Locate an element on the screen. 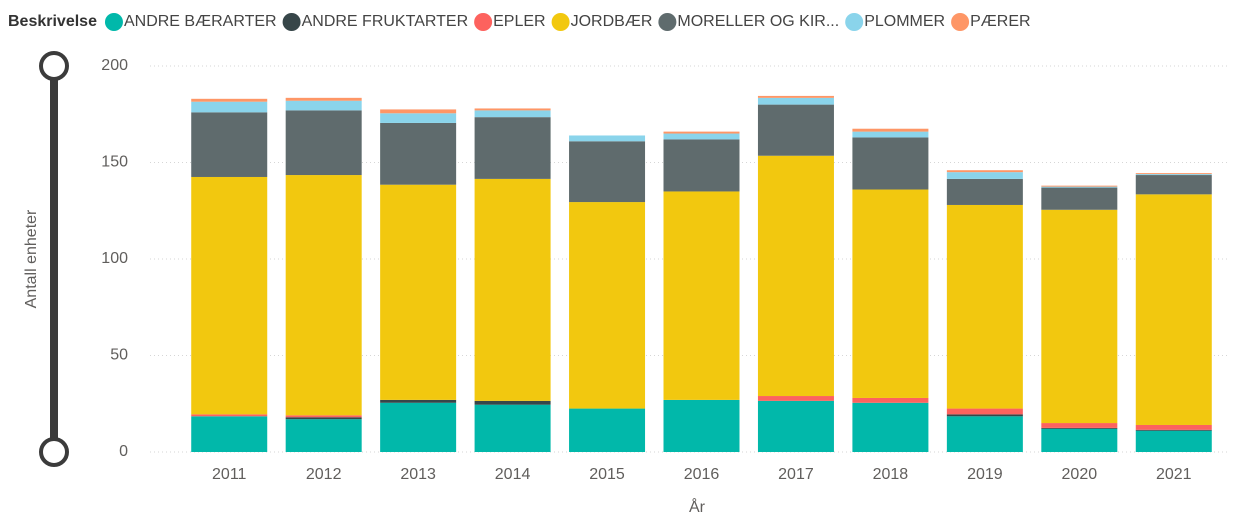  legend-title: Beskrivelse is located at coordinates (52, 21).